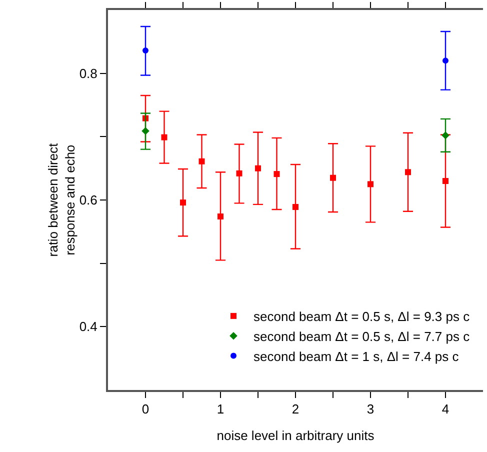 This screenshot has width=487, height=452. I want to click on y-axis-title: ratio between direct response and echo, so click(61, 199).